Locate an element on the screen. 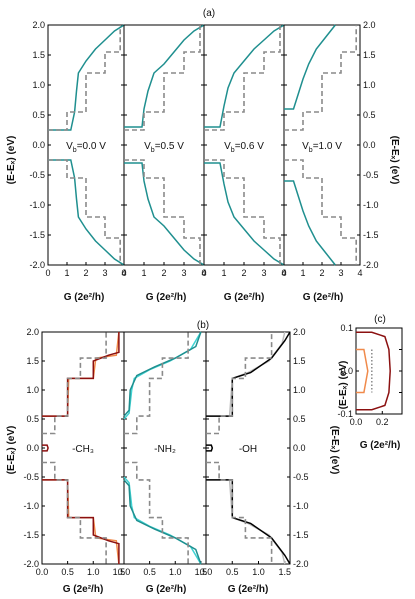 The width and height of the screenshot is (415, 599). xtick-label-a3-2: 2 is located at coordinates (243, 273).